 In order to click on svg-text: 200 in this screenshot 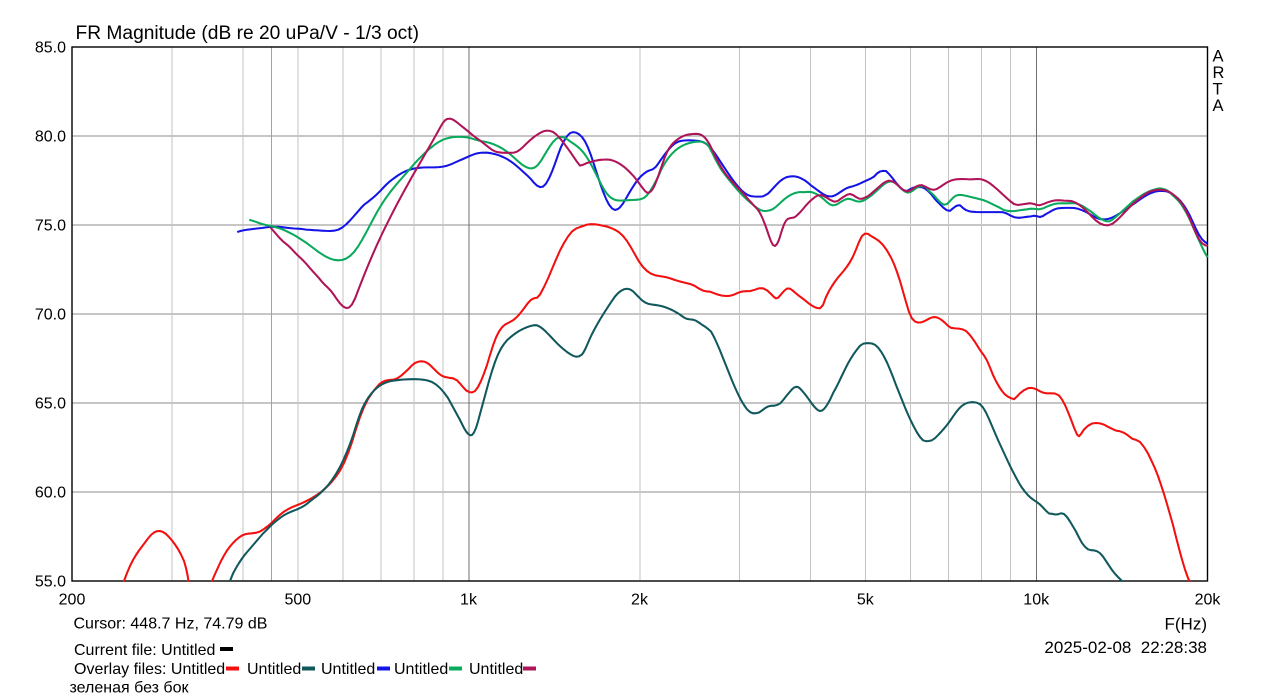, I will do `click(72, 600)`.